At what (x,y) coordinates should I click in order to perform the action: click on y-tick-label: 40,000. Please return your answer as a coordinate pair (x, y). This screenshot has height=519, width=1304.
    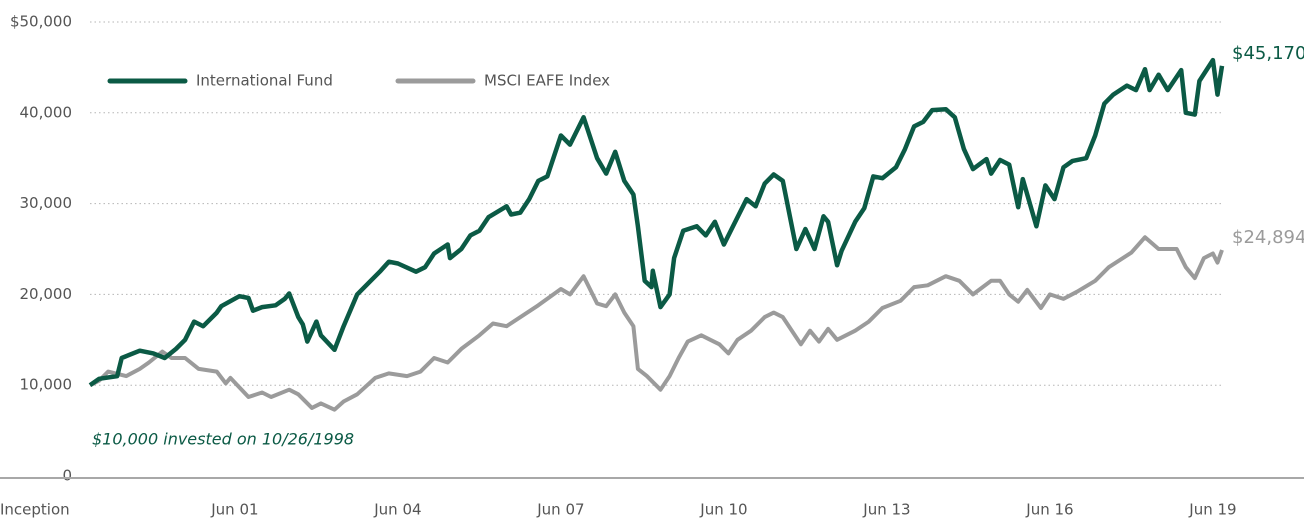
    Looking at the image, I should click on (46, 112).